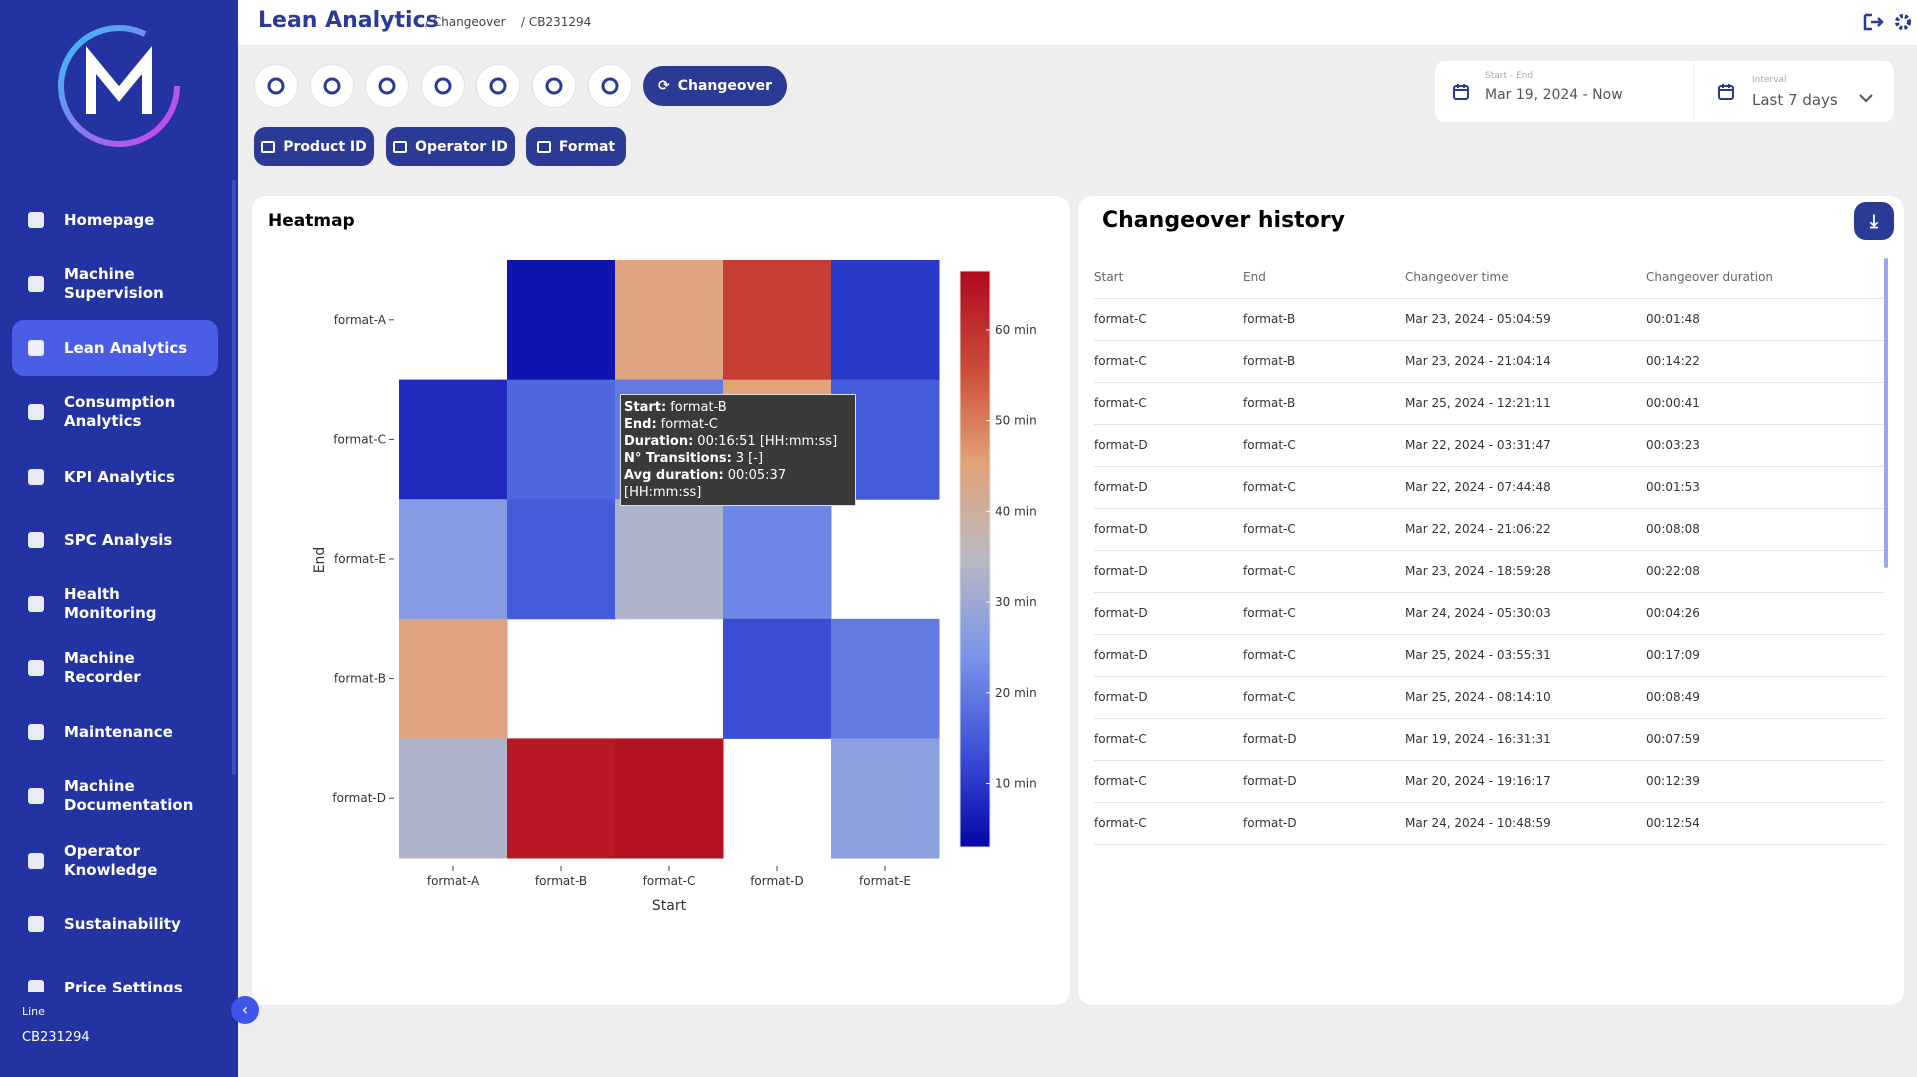 This screenshot has width=1917, height=1077. I want to click on nav-item: Price Settings, so click(115, 976).